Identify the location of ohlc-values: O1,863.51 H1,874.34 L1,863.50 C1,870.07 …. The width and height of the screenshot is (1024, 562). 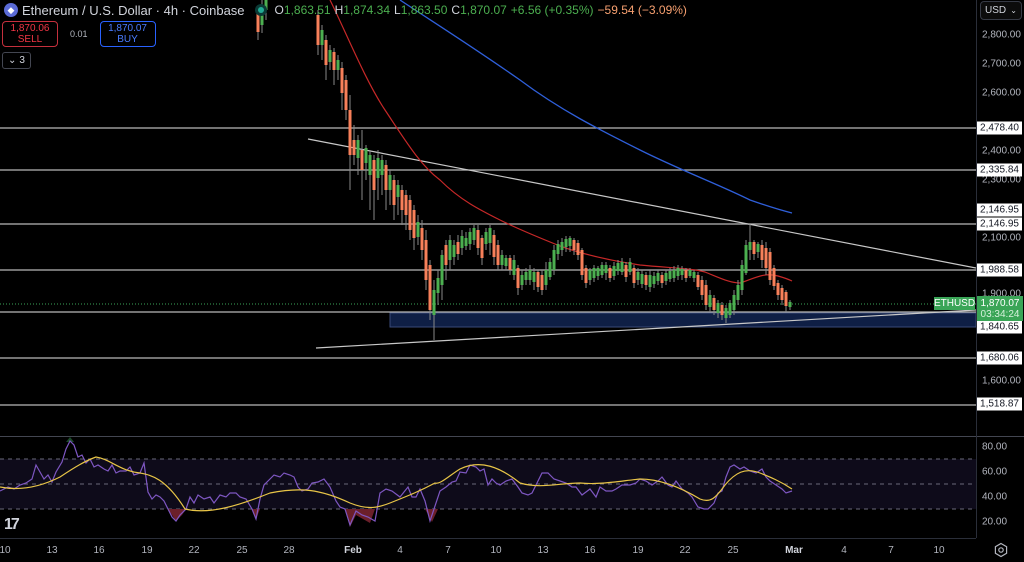
(481, 10).